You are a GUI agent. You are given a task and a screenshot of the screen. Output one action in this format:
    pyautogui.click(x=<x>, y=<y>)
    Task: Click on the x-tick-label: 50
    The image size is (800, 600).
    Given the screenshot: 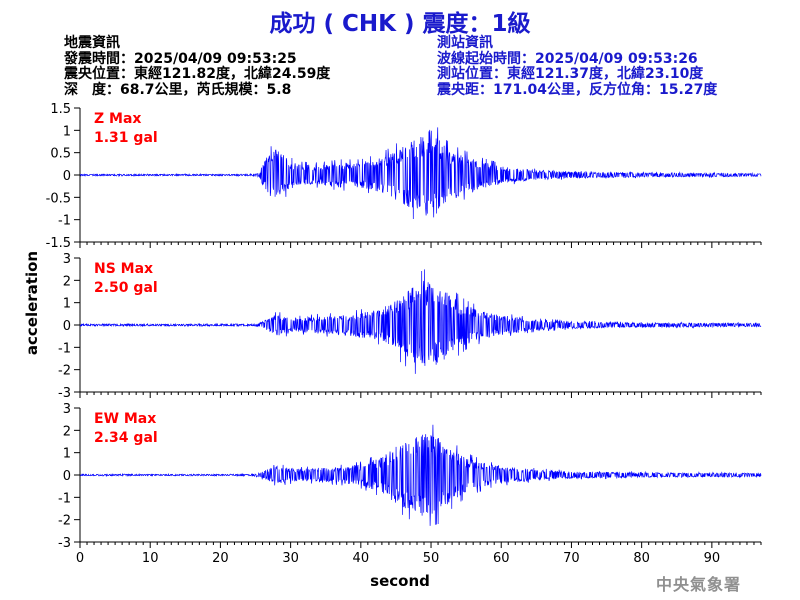 What is the action you would take?
    pyautogui.click(x=431, y=558)
    